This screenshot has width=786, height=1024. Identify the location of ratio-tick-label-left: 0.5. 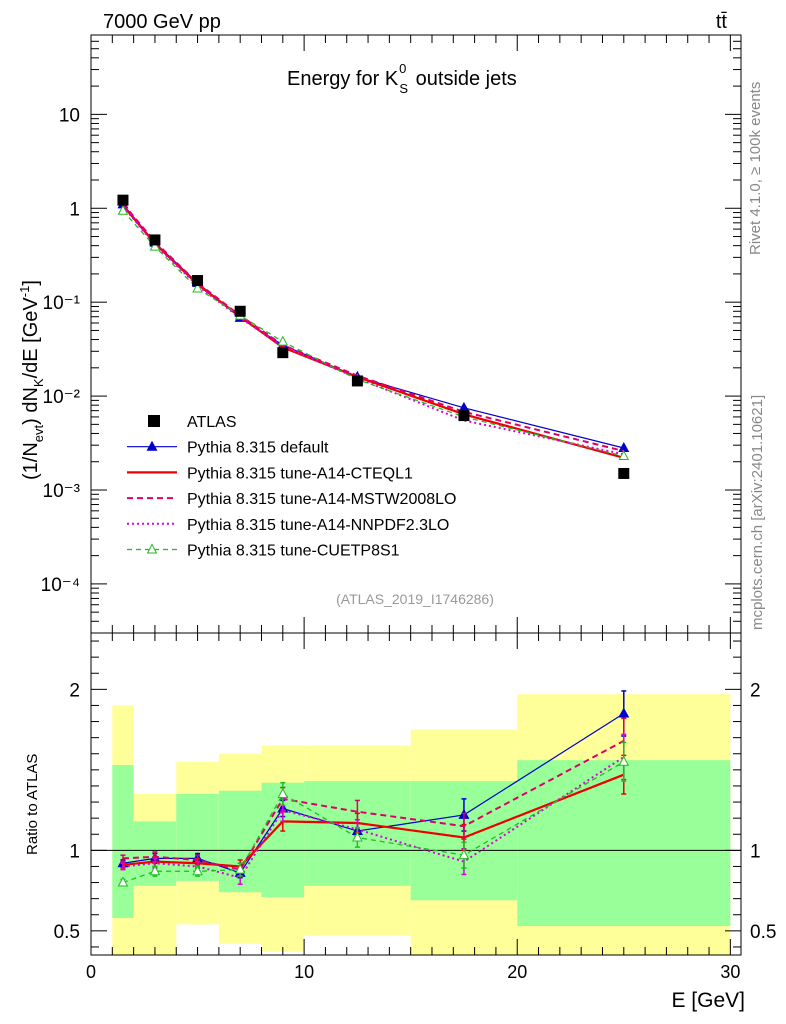
(67, 932).